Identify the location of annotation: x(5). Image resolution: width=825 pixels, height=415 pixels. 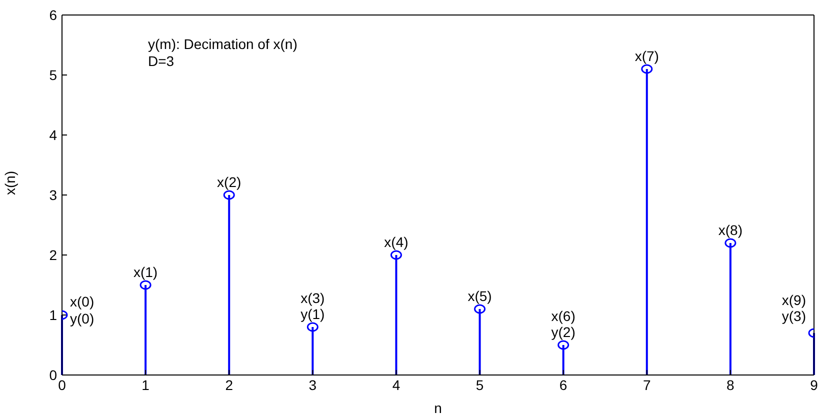
(480, 296).